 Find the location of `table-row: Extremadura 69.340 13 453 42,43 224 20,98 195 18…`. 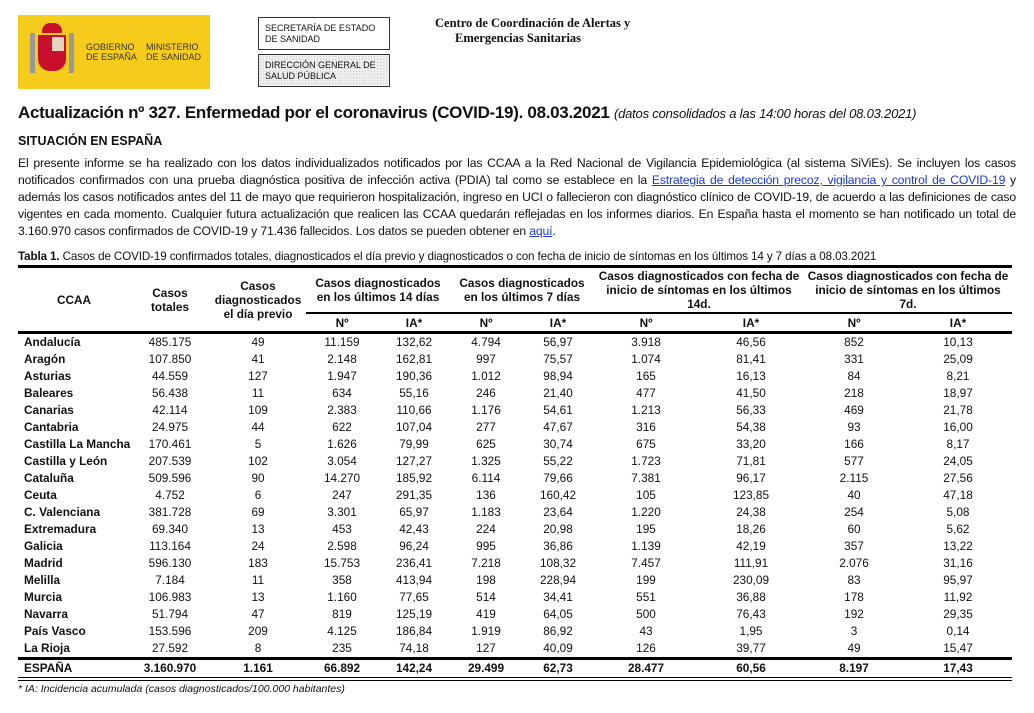

table-row: Extremadura 69.340 13 453 42,43 224 20,98 195 18… is located at coordinates (515, 529).